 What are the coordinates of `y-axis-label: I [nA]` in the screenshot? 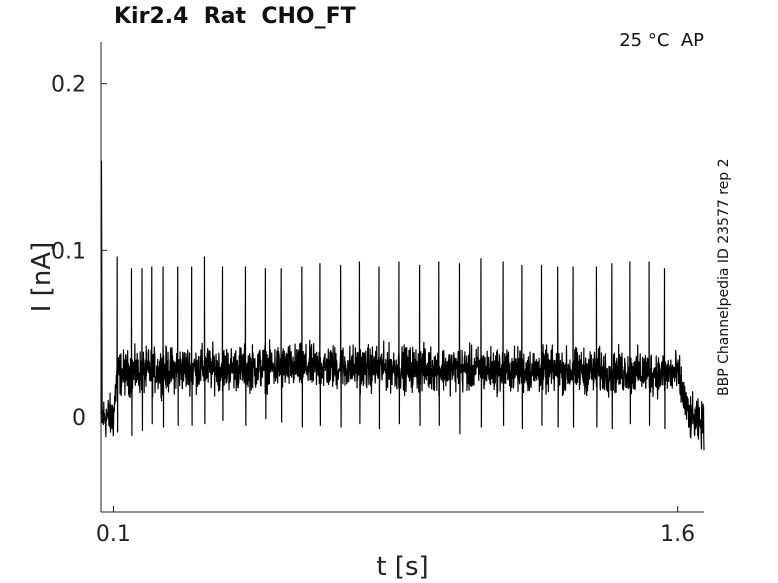 It's located at (42, 277).